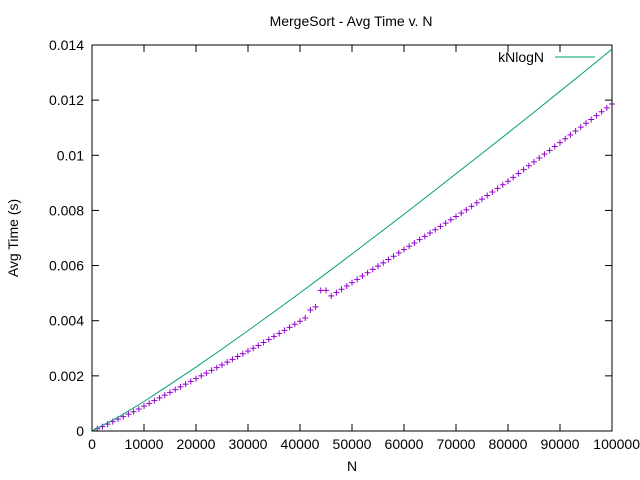 The height and width of the screenshot is (480, 640). I want to click on y-tick-label: 0.006, so click(66, 266).